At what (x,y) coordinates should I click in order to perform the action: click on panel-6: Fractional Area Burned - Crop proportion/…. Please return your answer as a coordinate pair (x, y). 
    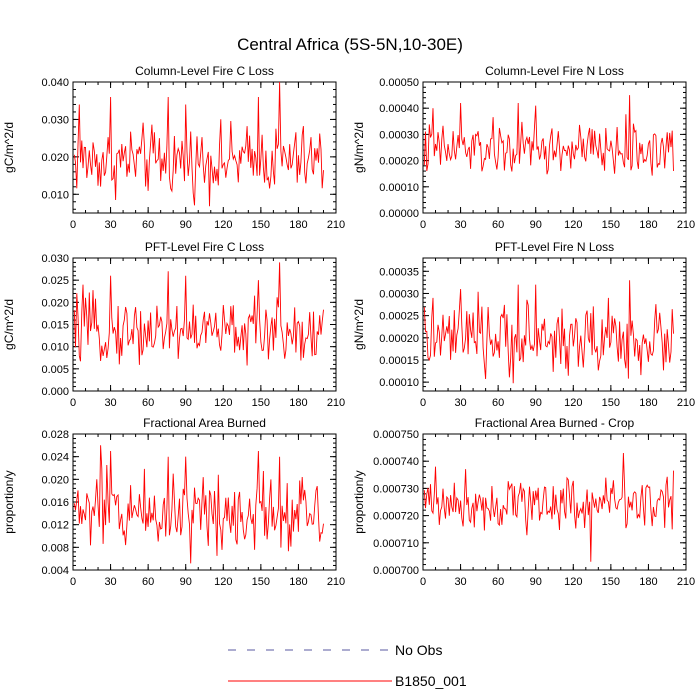
    Looking at the image, I should click on (523, 502).